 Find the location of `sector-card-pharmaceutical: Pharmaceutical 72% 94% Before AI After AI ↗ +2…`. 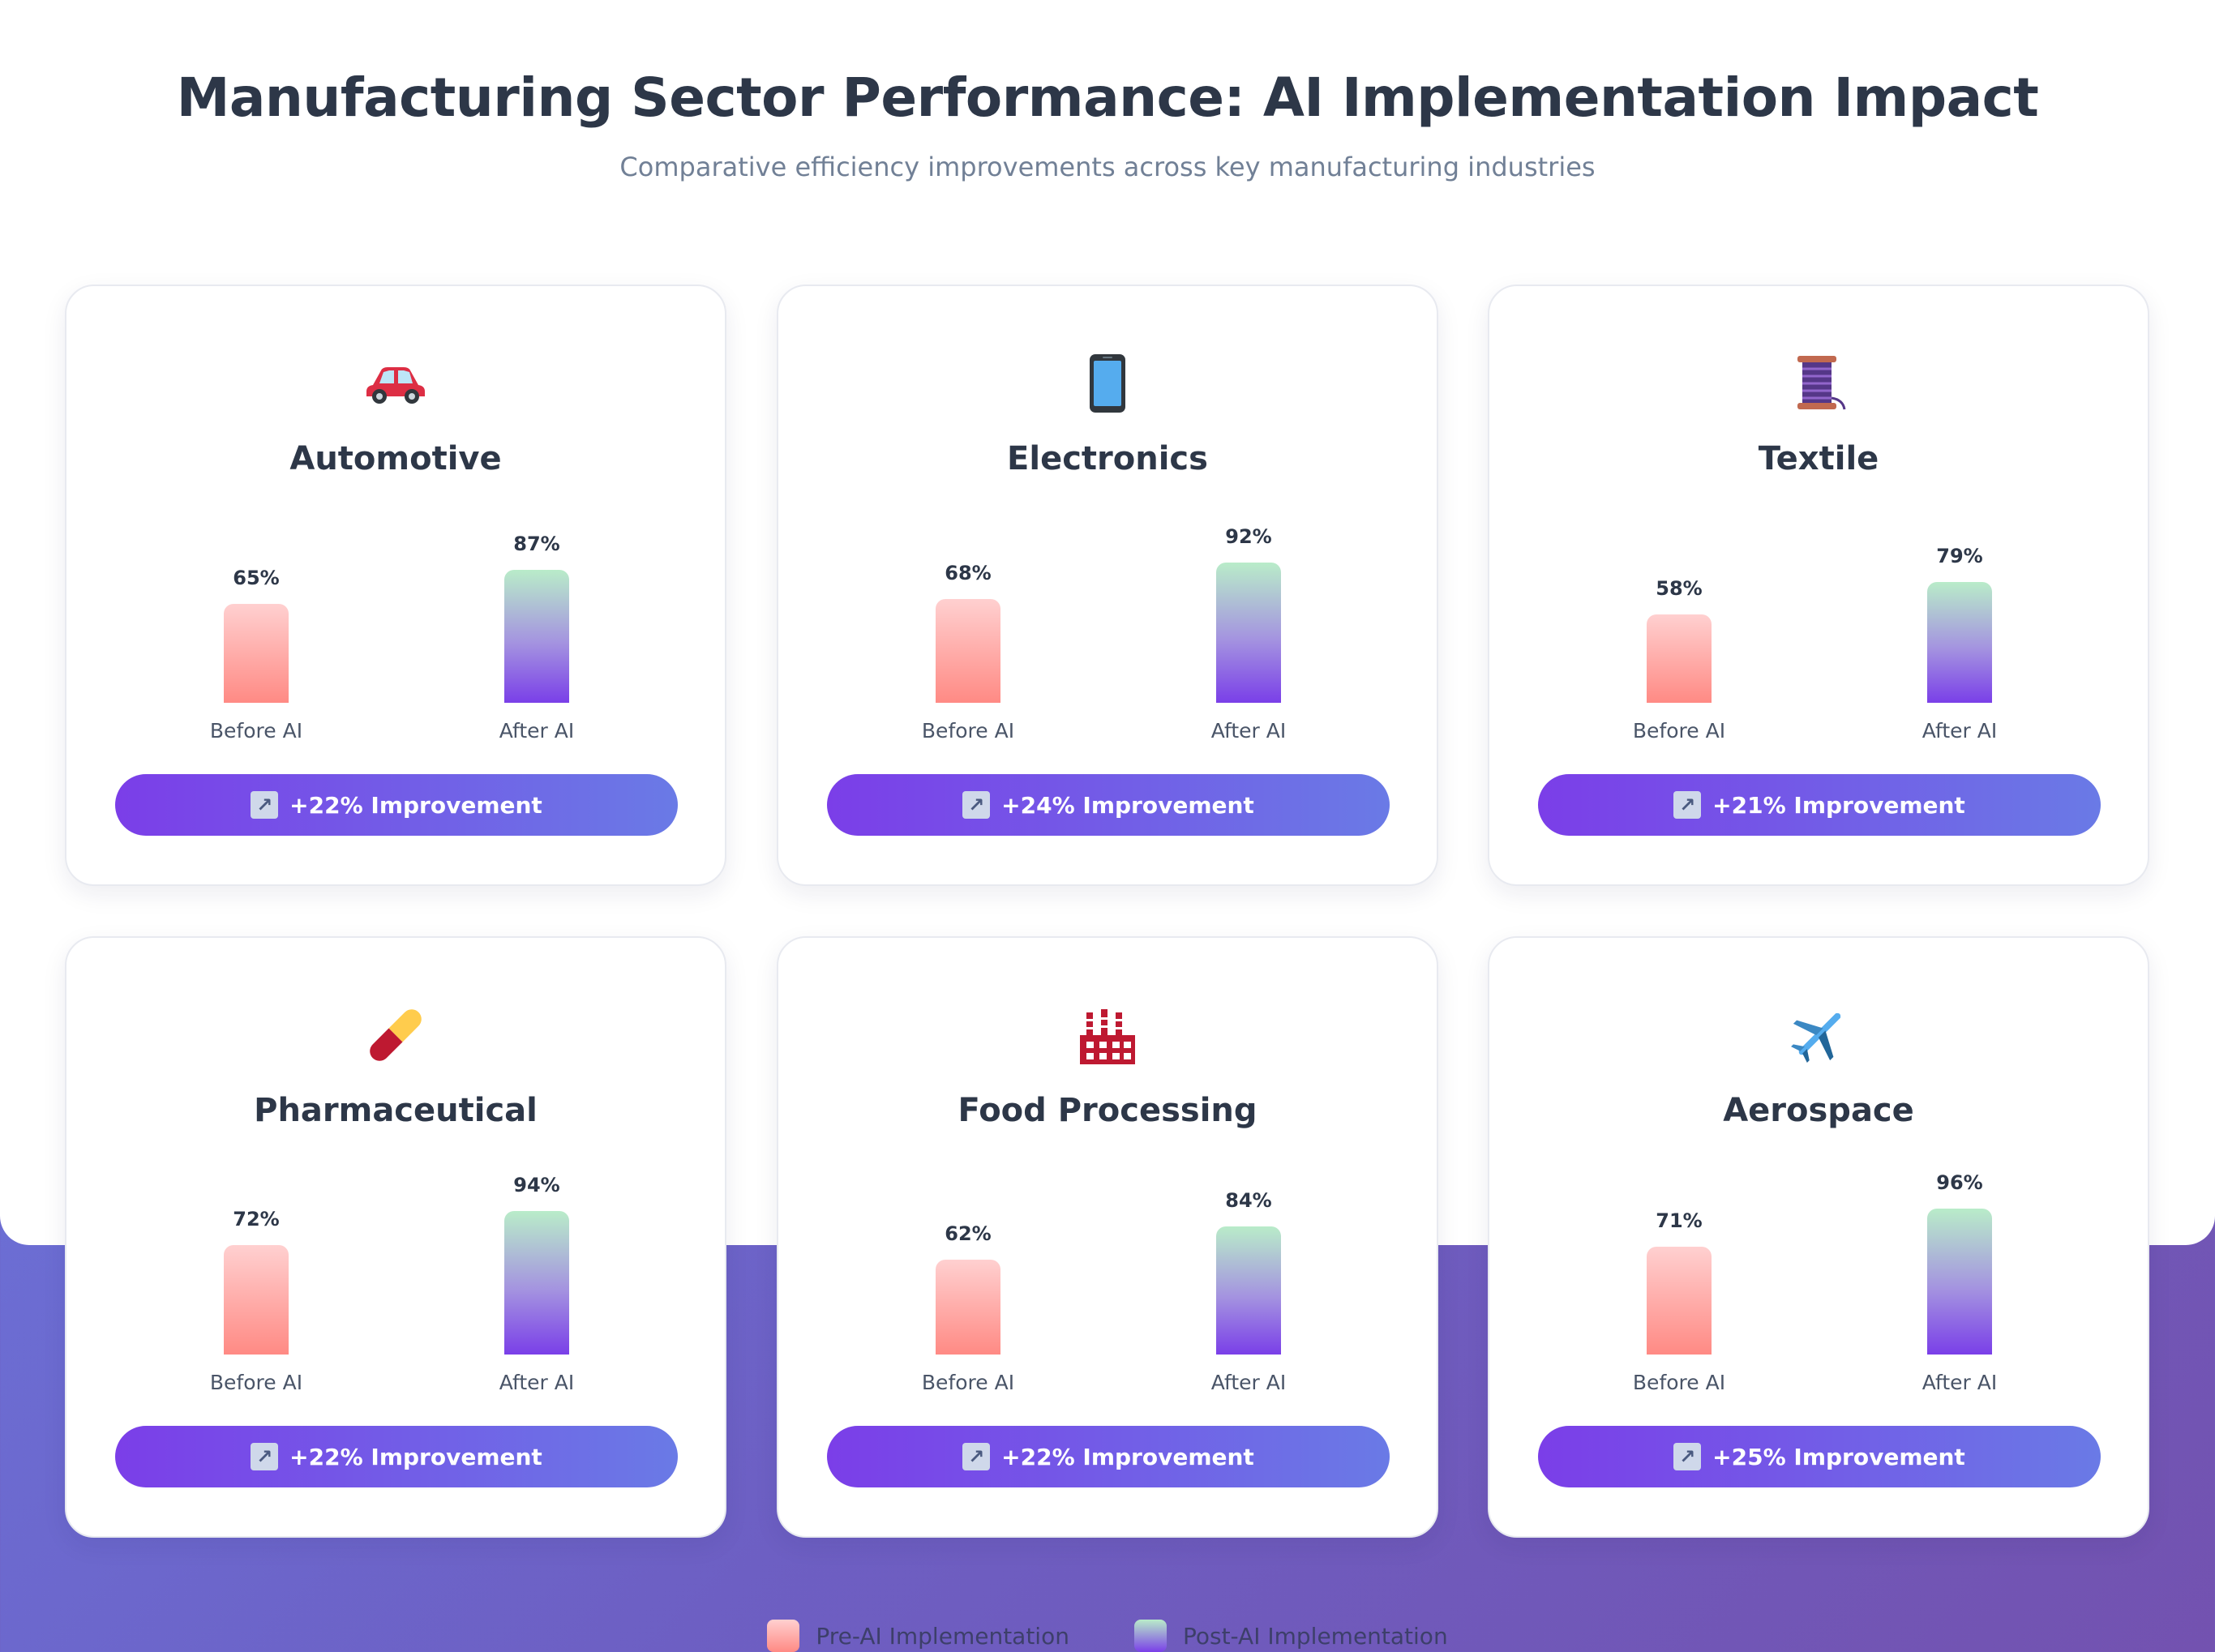

sector-card-pharmaceutical: Pharmaceutical 72% 94% Before AI After AI ↗ +2… is located at coordinates (395, 1237).